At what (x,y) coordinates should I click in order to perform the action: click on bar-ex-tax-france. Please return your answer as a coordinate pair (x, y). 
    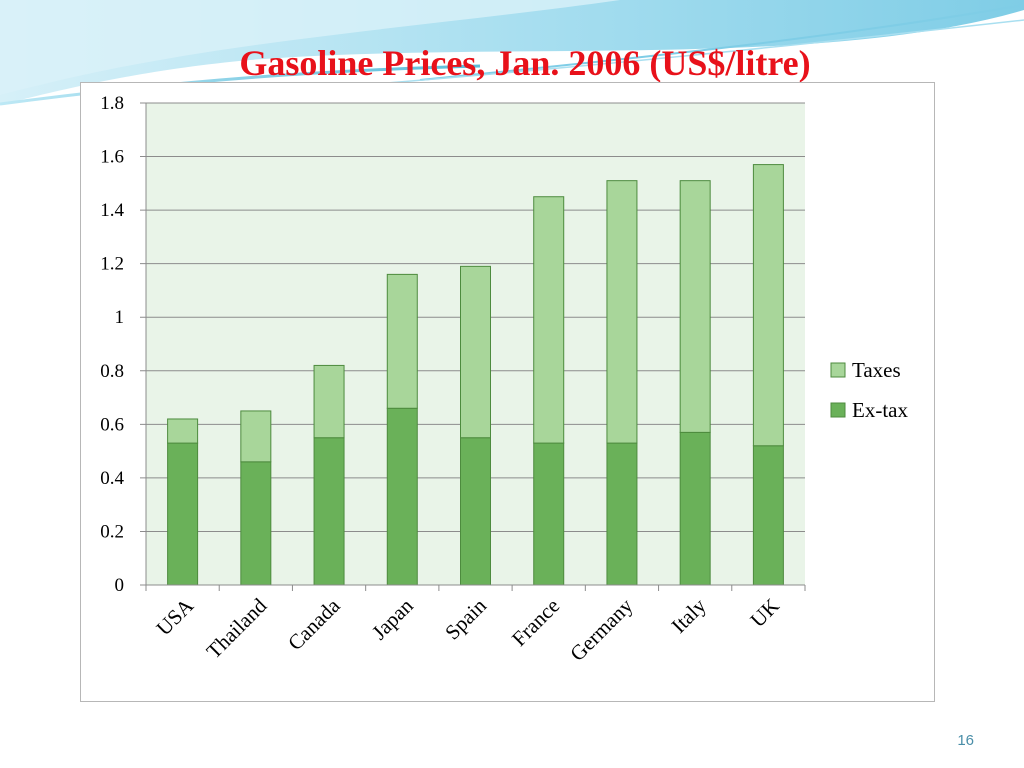
    Looking at the image, I should click on (549, 514).